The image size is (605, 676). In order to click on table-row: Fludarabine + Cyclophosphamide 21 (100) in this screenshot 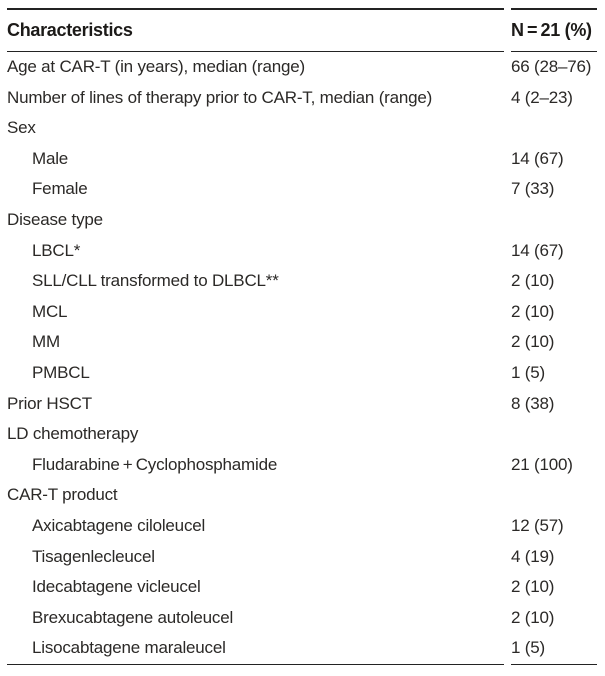, I will do `click(302, 465)`.